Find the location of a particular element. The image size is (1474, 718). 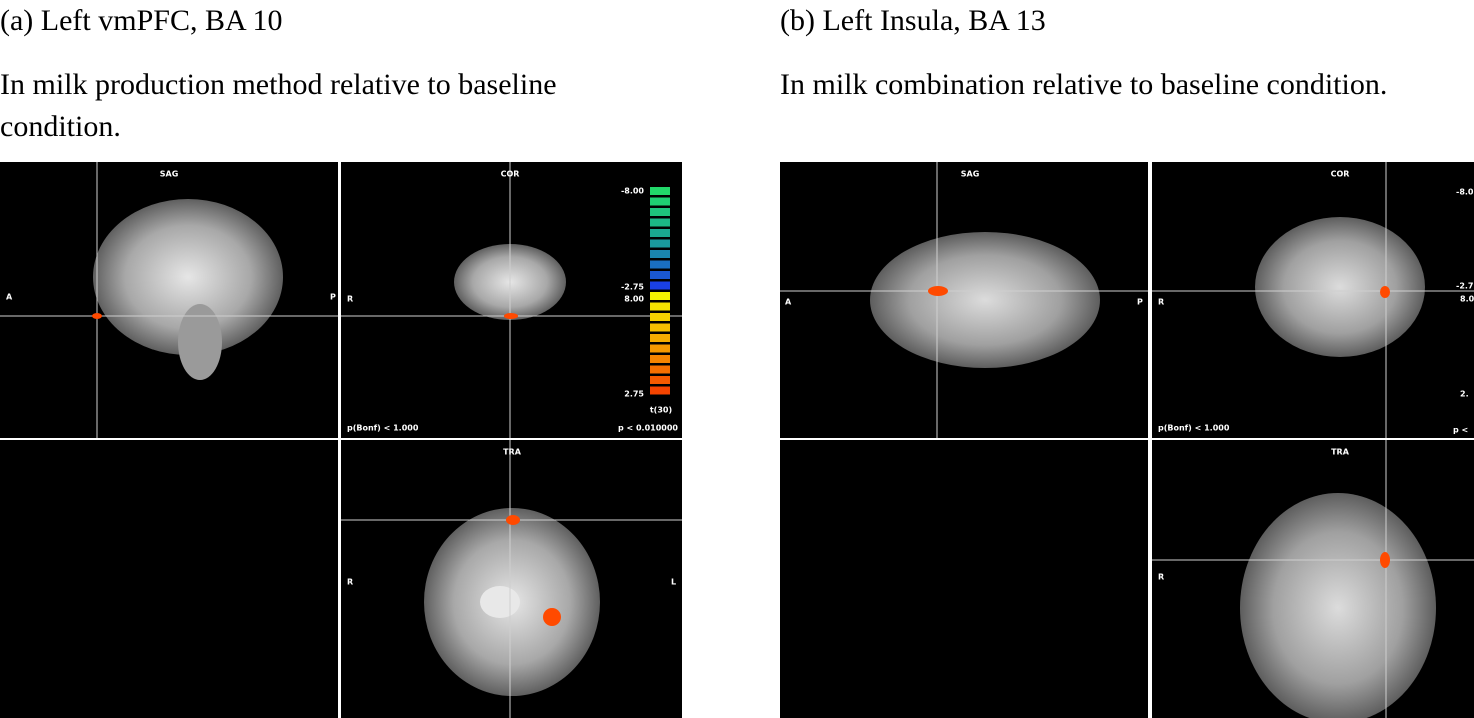

colorbar-label: -2.7 is located at coordinates (1465, 286).